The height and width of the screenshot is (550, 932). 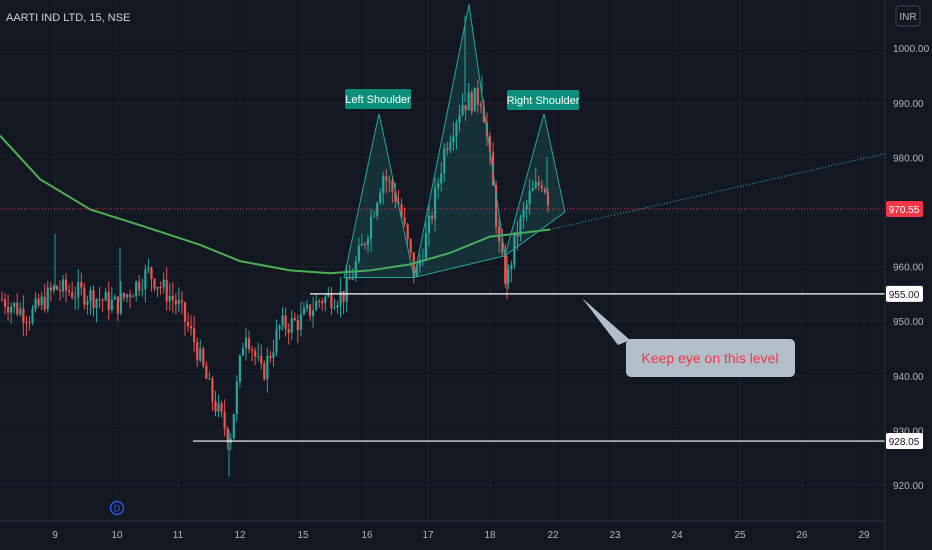 I want to click on price-tag-label: 970.55, so click(x=904, y=210).